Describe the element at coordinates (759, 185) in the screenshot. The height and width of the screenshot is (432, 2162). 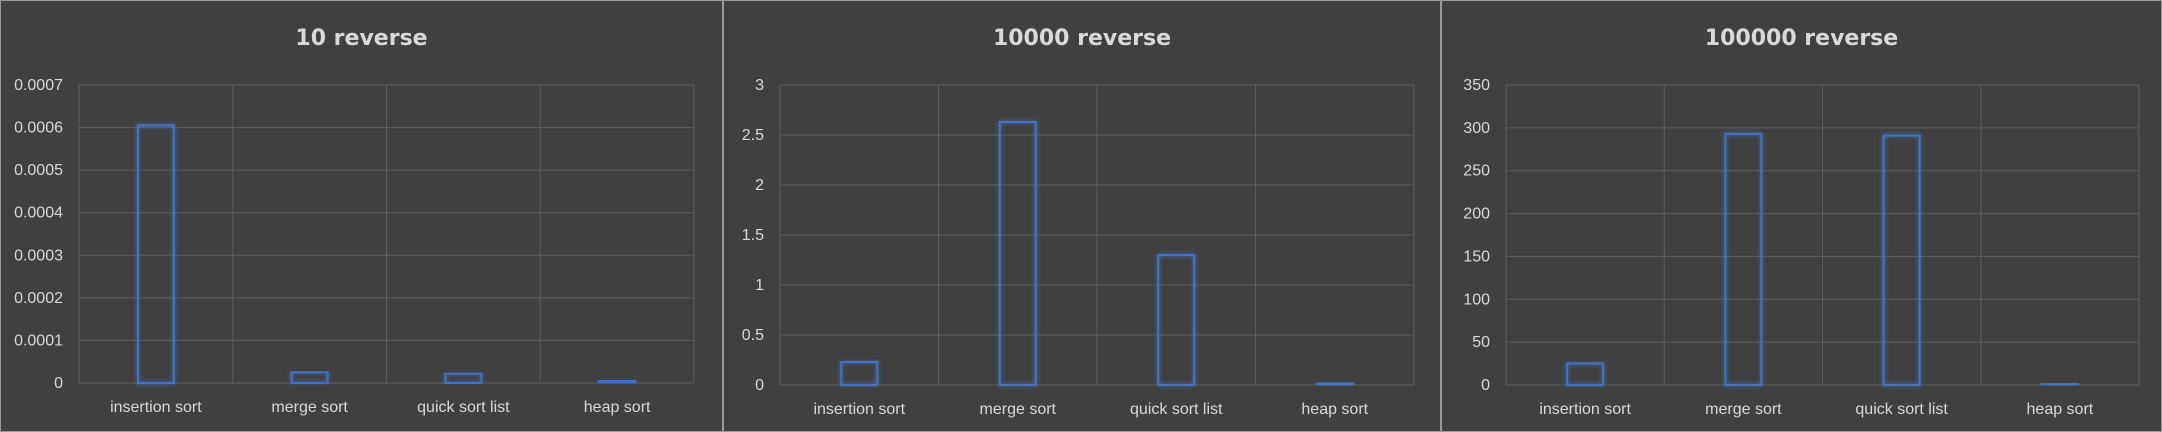
I see `y-tick-label: 2` at that location.